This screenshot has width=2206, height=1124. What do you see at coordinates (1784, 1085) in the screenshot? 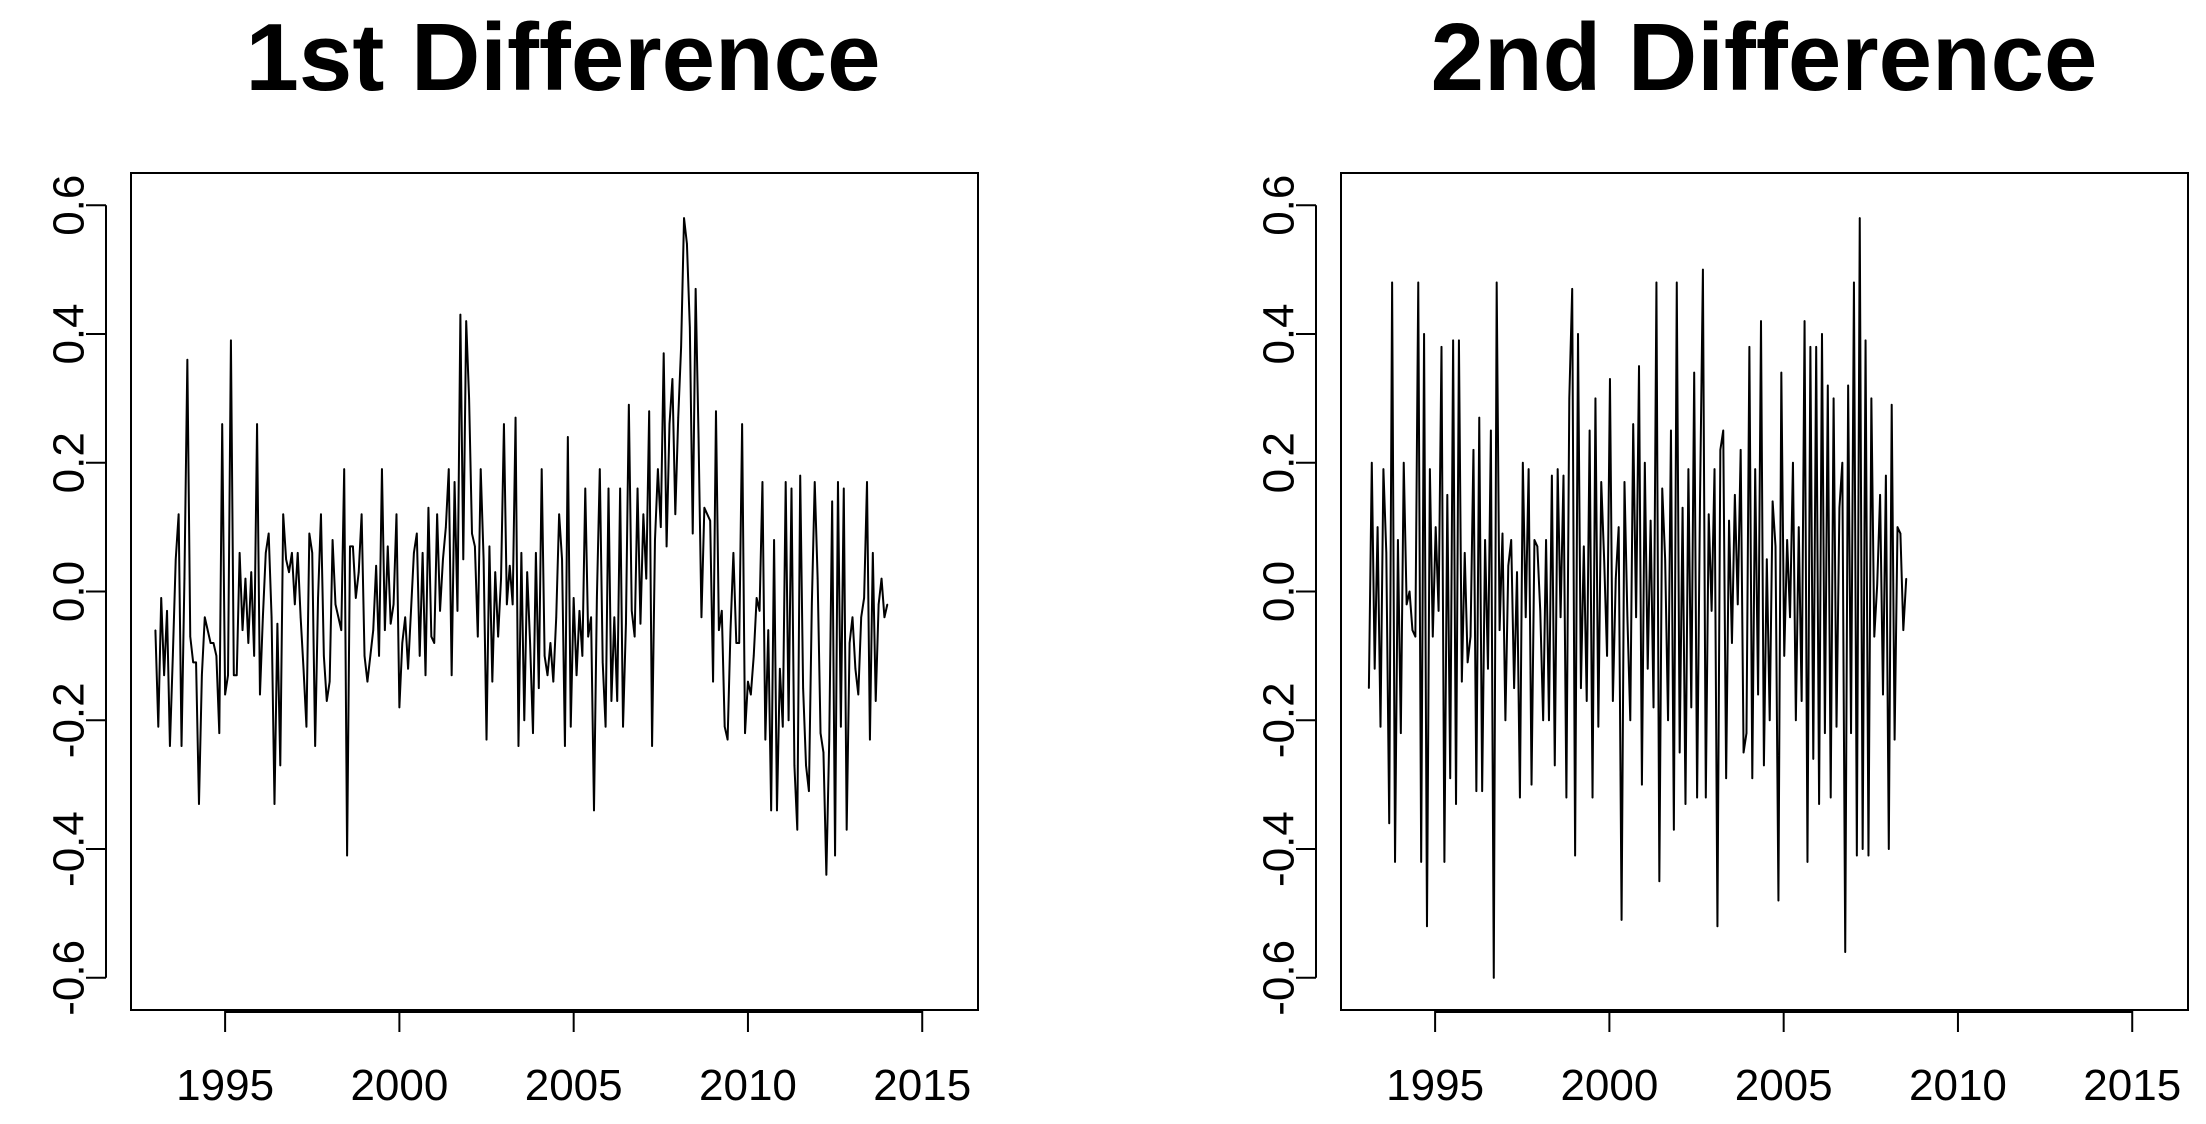
I see `x-tick-label: 2005` at bounding box center [1784, 1085].